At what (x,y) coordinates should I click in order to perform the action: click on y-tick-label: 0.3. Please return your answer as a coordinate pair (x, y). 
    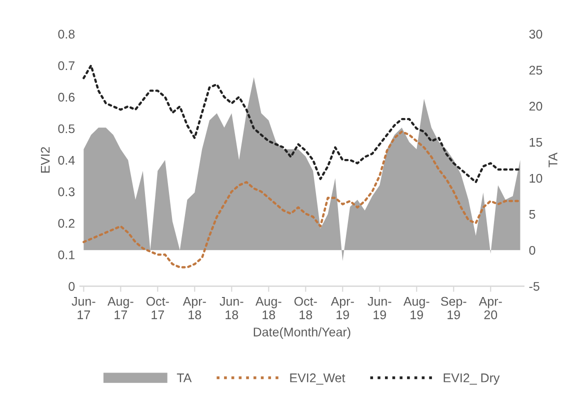
    Looking at the image, I should click on (66, 191).